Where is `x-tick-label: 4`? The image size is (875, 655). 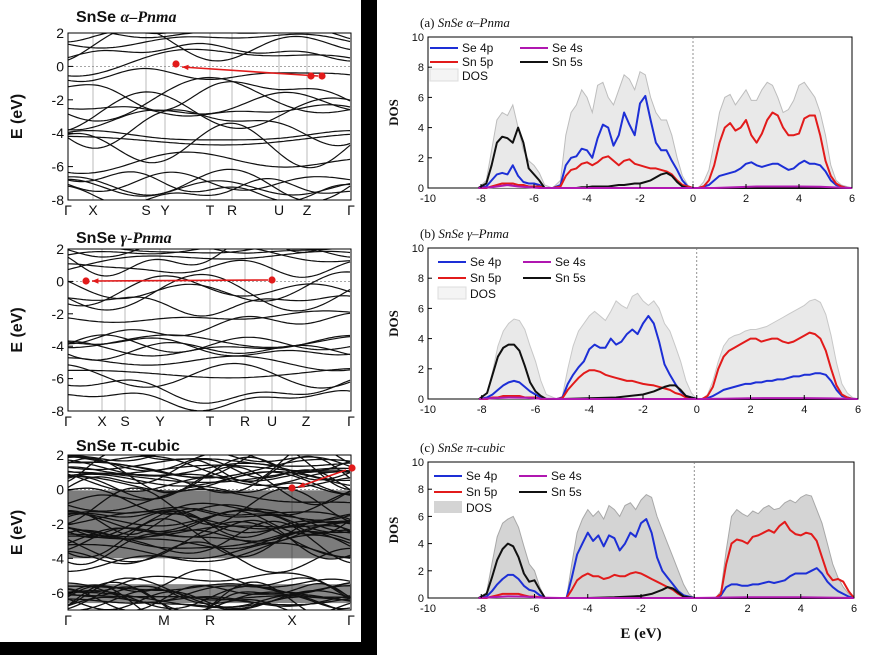 x-tick-label: 4 is located at coordinates (804, 410).